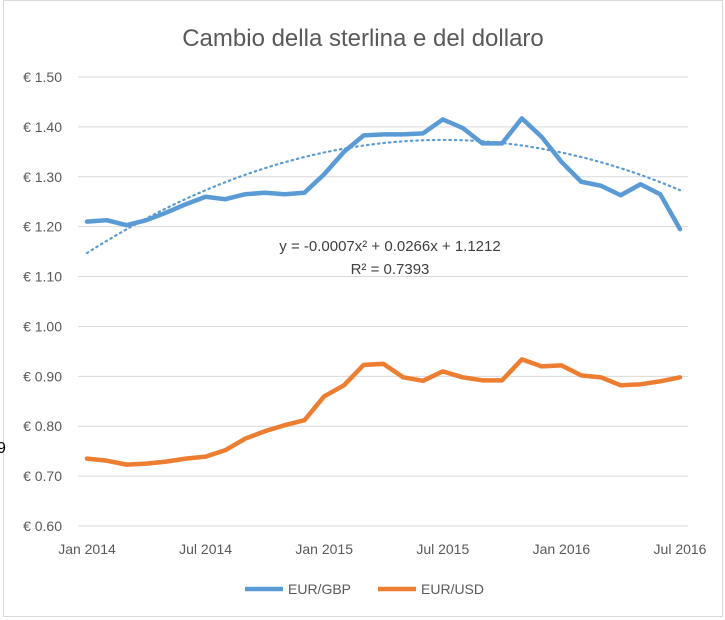  I want to click on y-tick-label: € 0.60, so click(42, 526).